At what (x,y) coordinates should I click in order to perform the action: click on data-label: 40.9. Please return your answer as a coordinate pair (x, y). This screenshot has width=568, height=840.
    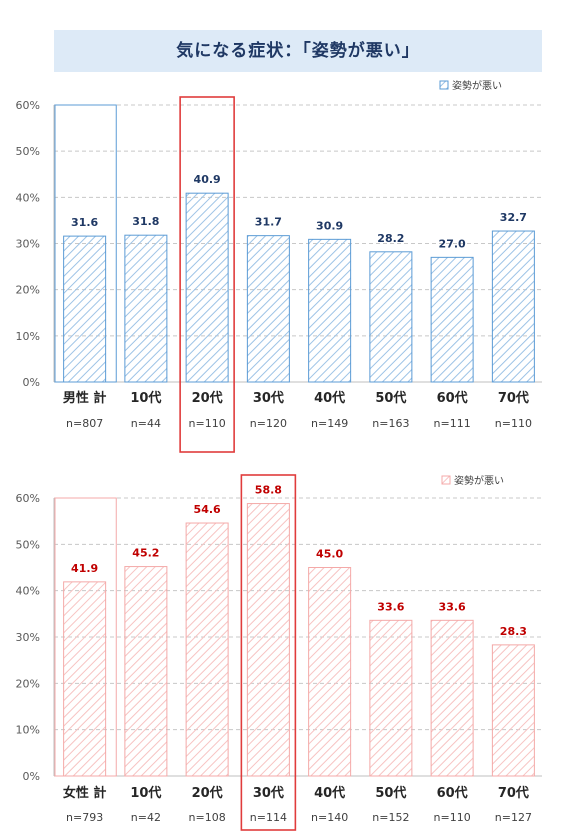
    Looking at the image, I should click on (207, 179).